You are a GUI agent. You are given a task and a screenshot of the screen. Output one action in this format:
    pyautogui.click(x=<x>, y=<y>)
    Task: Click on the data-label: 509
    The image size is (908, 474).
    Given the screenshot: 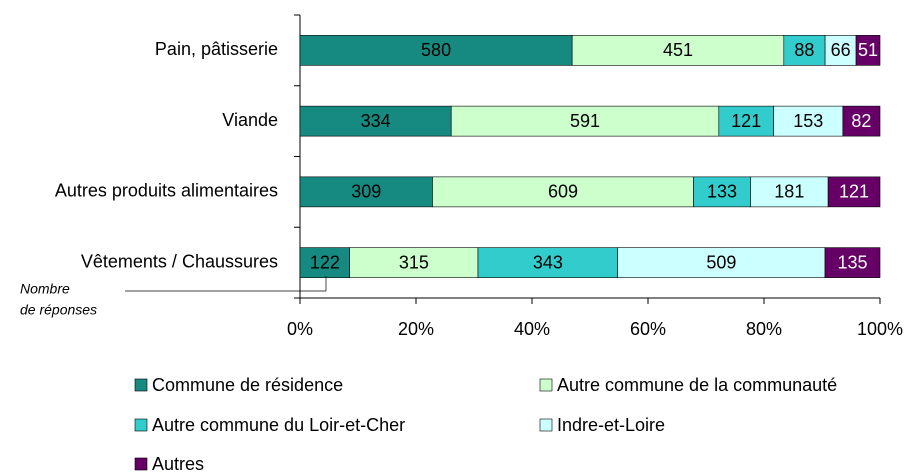 What is the action you would take?
    pyautogui.click(x=721, y=262)
    